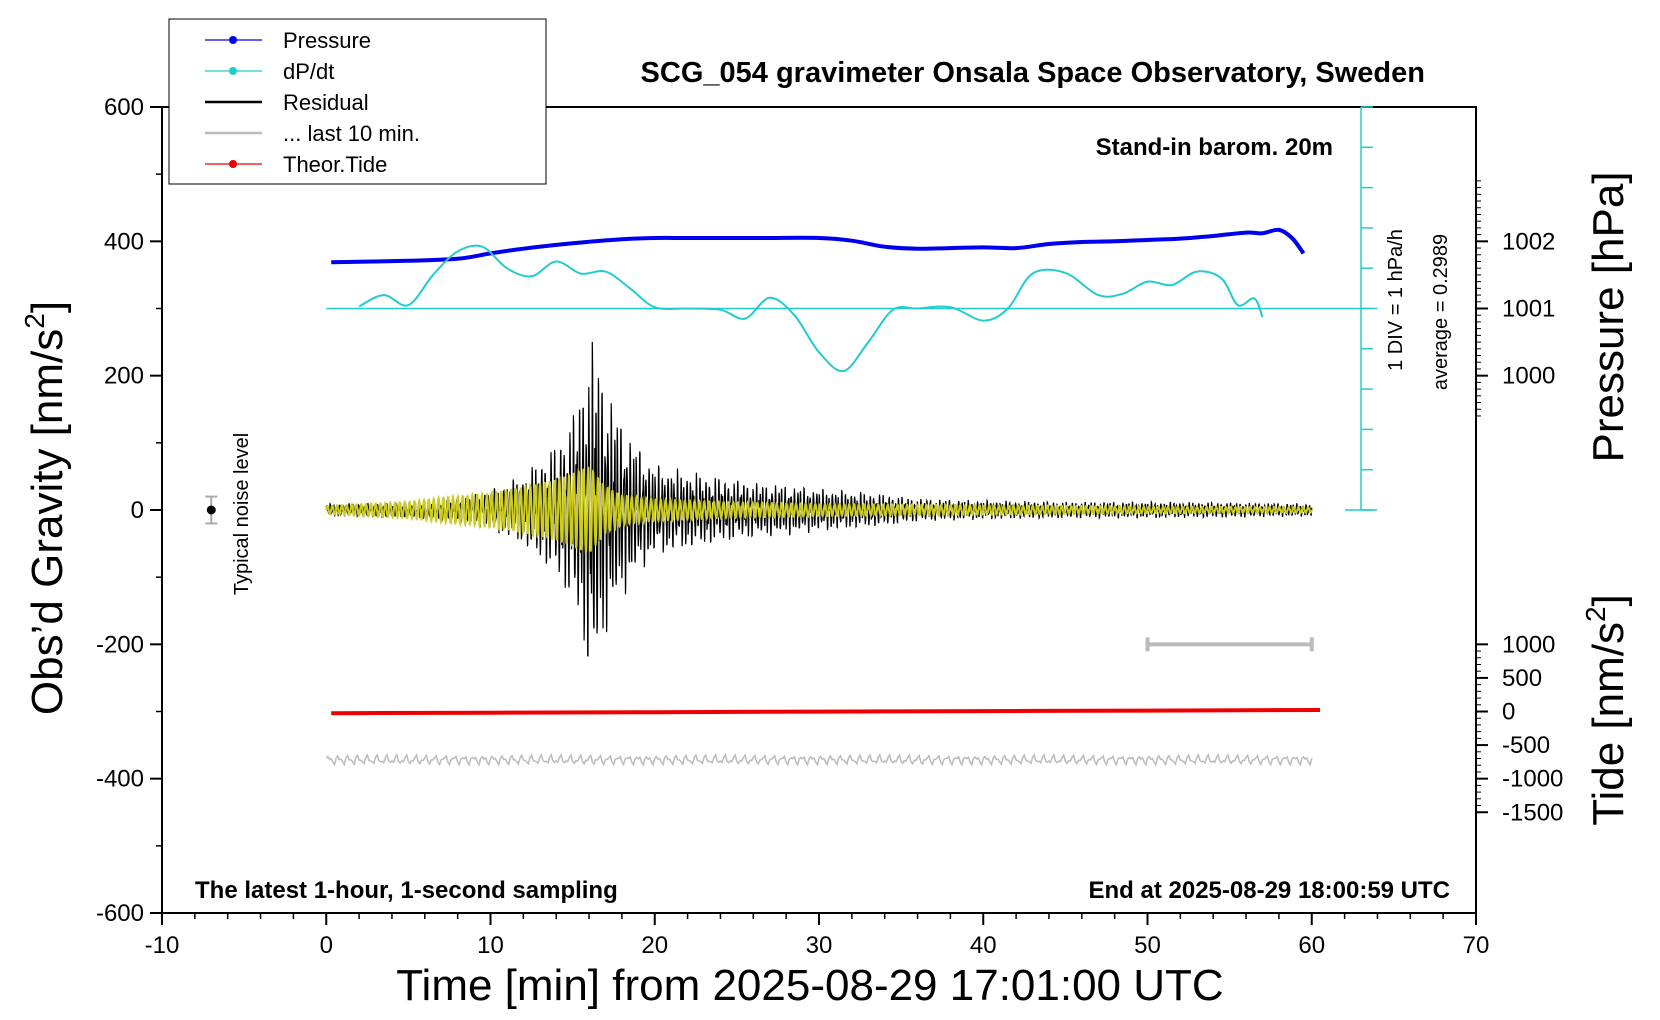 The width and height of the screenshot is (1660, 1020). I want to click on y-axis-title-left-end: ], so click(47, 307).